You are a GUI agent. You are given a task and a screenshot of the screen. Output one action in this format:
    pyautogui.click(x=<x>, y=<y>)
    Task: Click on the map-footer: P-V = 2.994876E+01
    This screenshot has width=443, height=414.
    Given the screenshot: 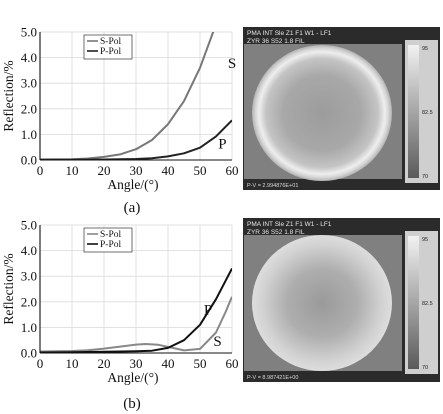 What is the action you would take?
    pyautogui.click(x=272, y=186)
    